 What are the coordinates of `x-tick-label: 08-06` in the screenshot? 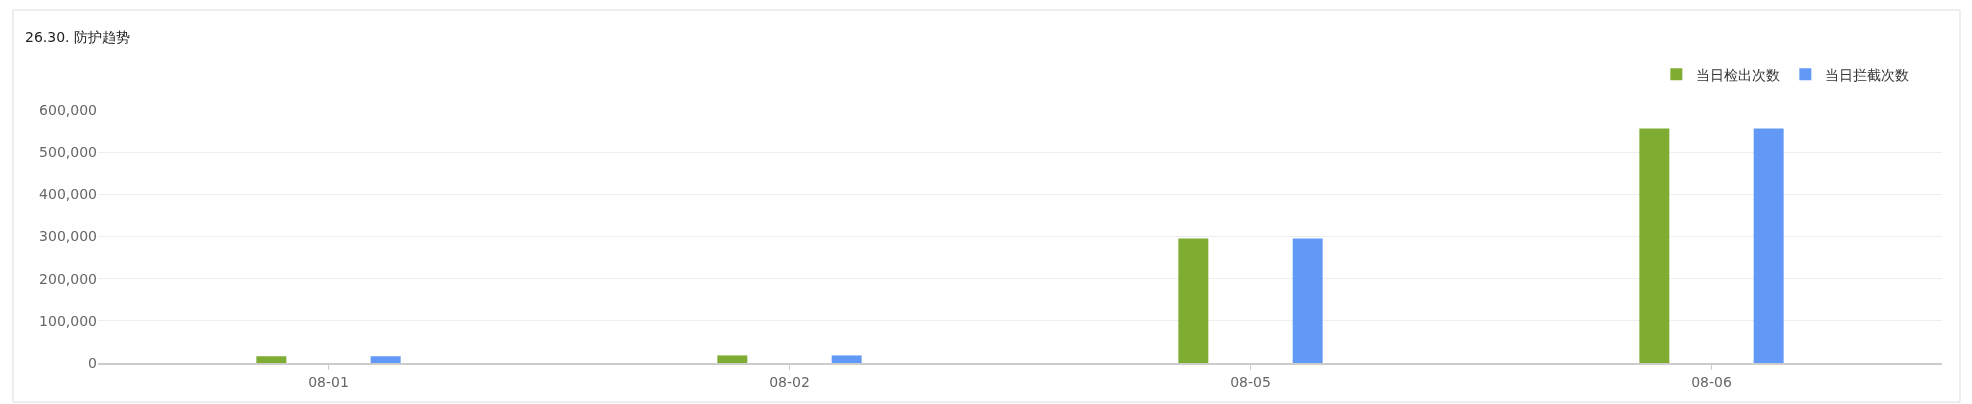 It's located at (1711, 381).